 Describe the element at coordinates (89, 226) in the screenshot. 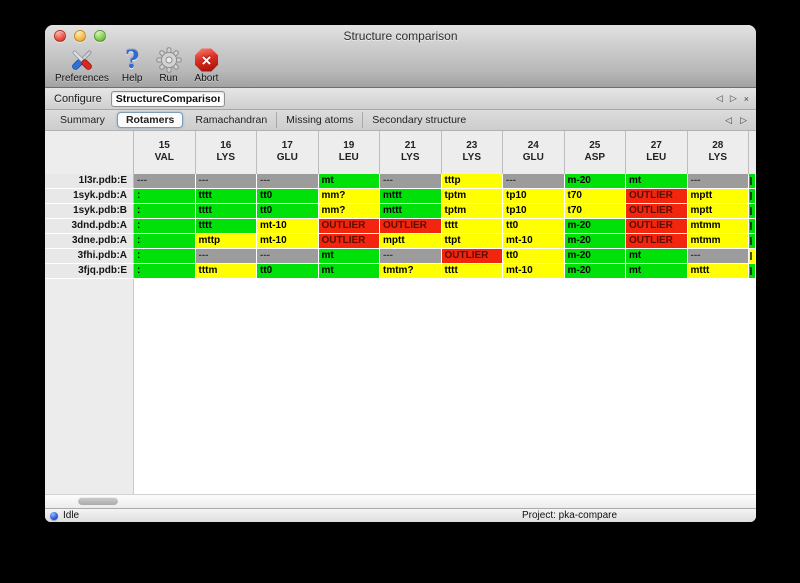

I see `row-header: 3dnd.pdb:A` at that location.